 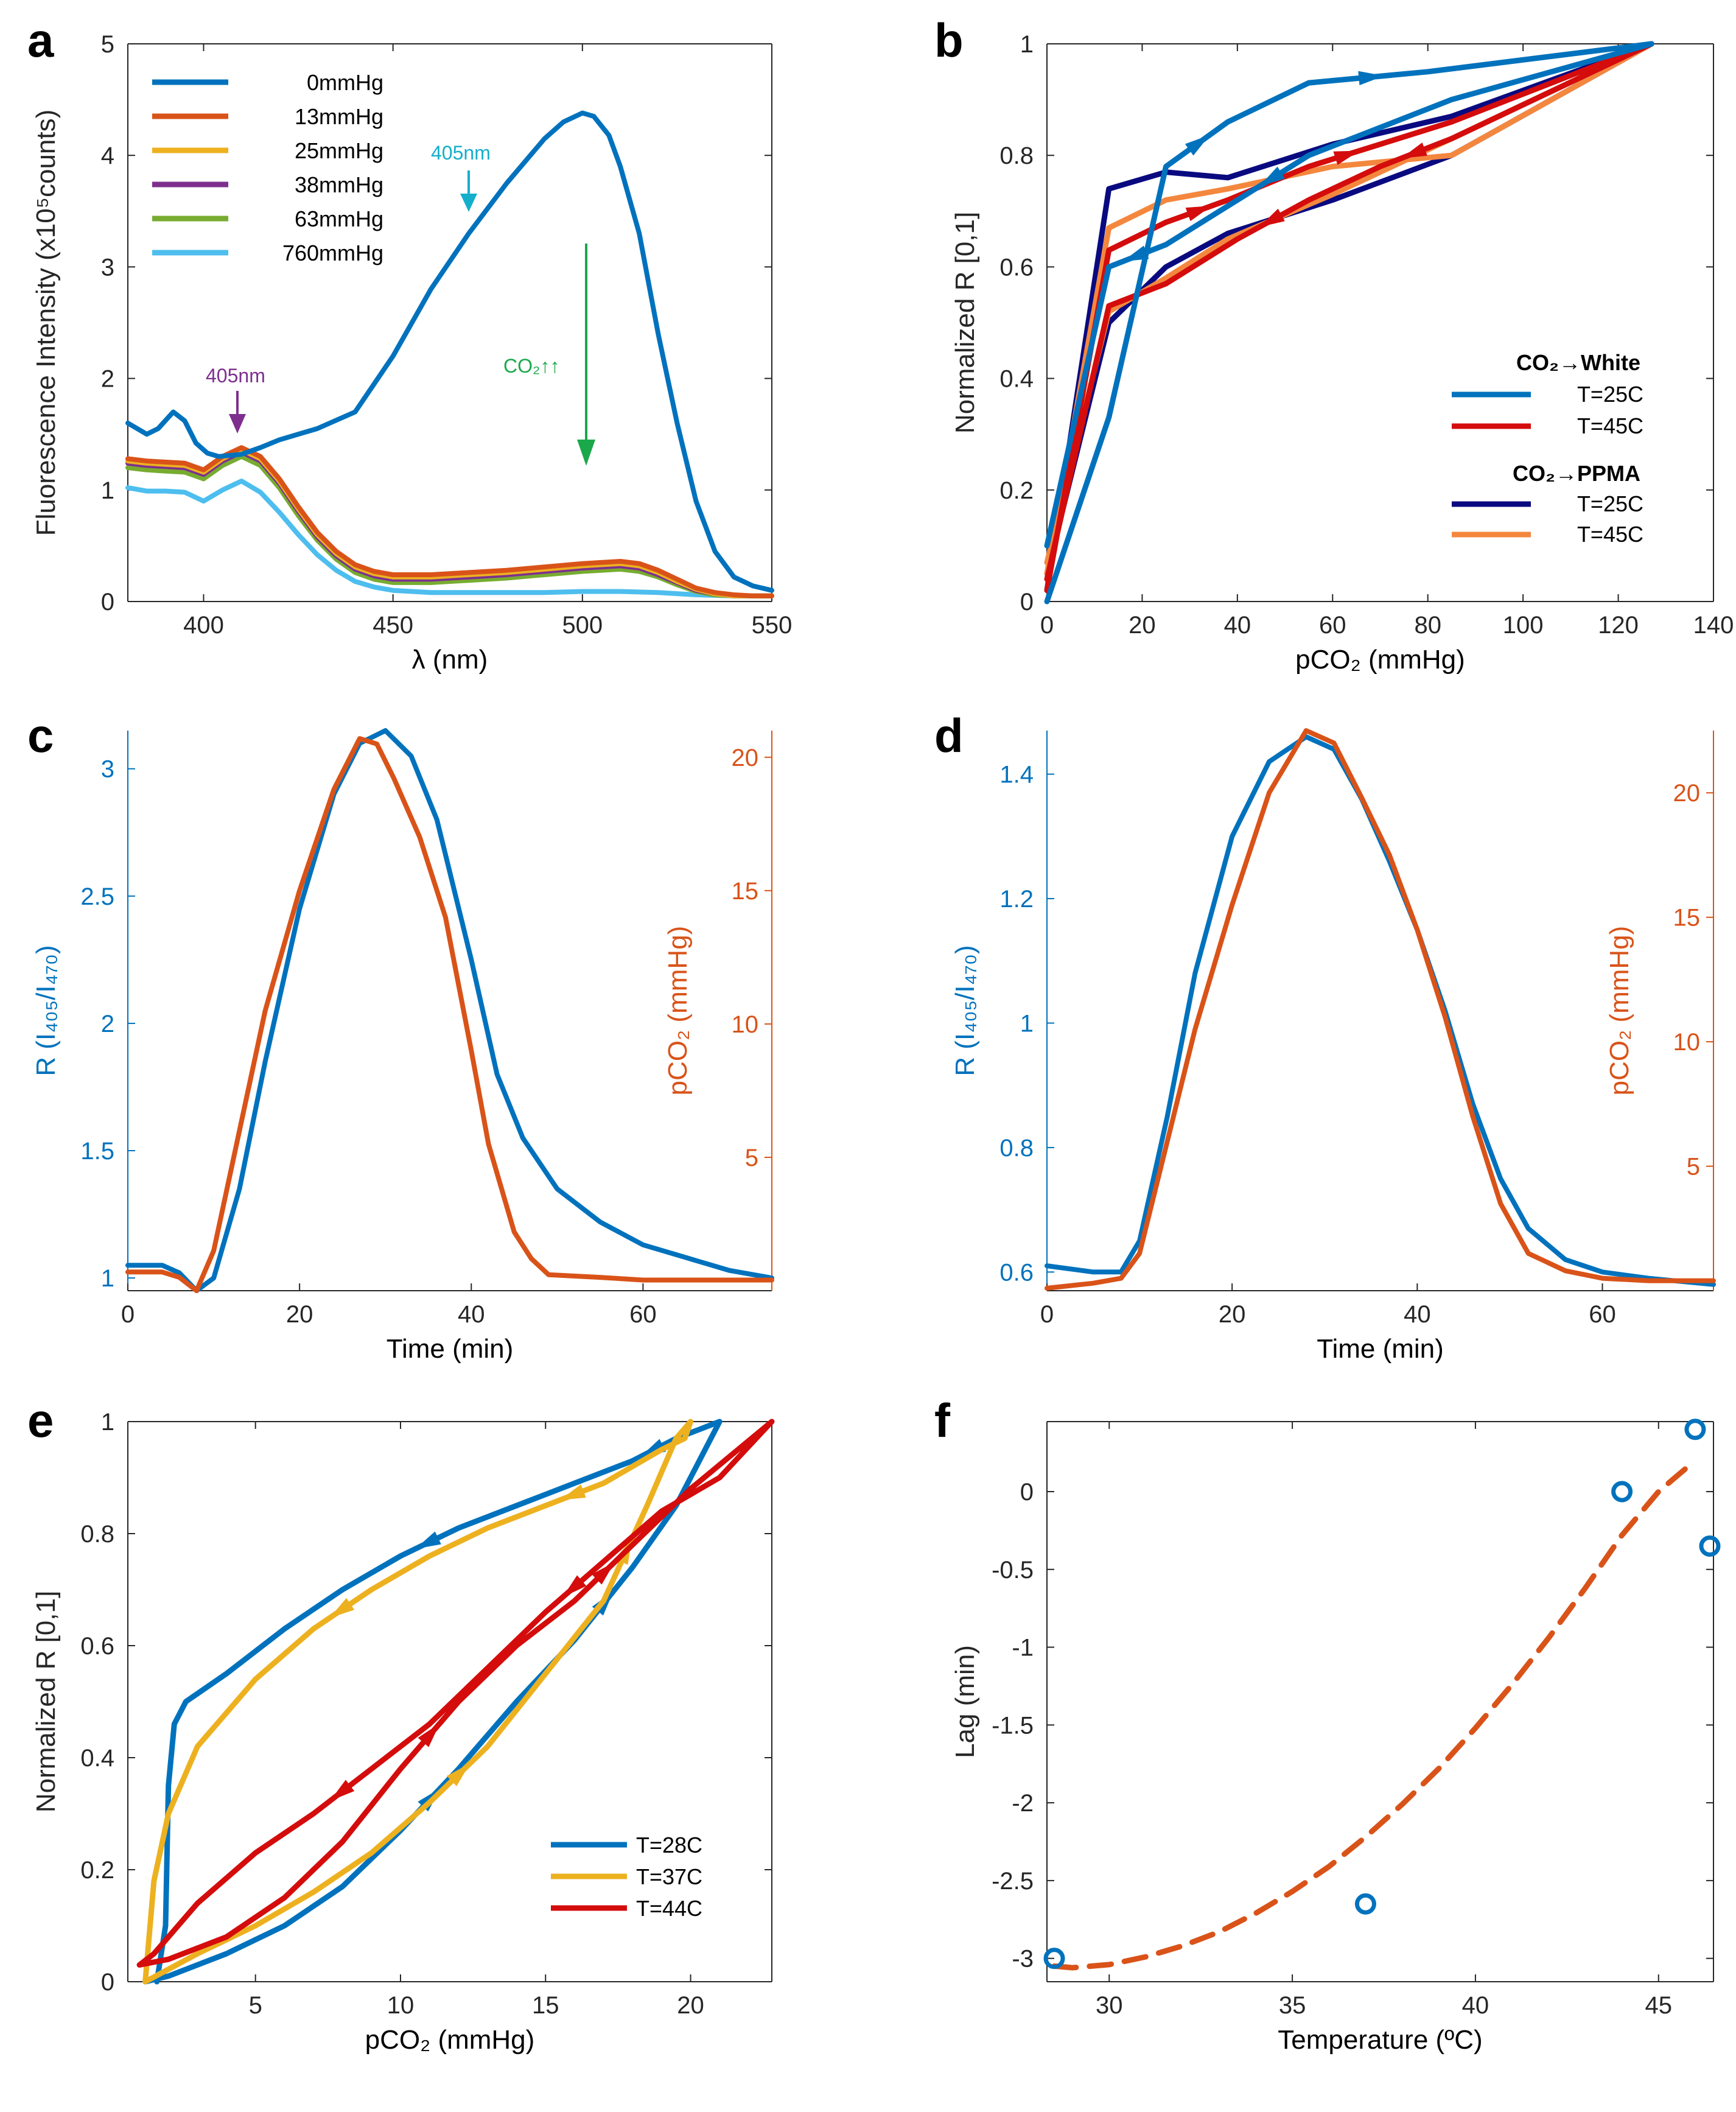 I want to click on panel-b-series, so click(x=1349, y=323).